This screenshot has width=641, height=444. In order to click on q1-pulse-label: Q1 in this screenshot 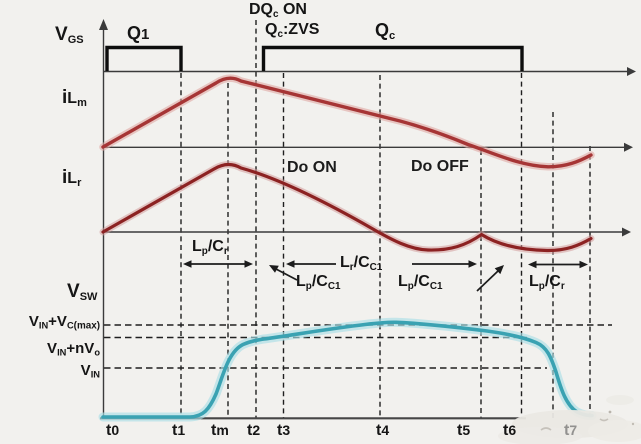, I will do `click(138, 33)`.